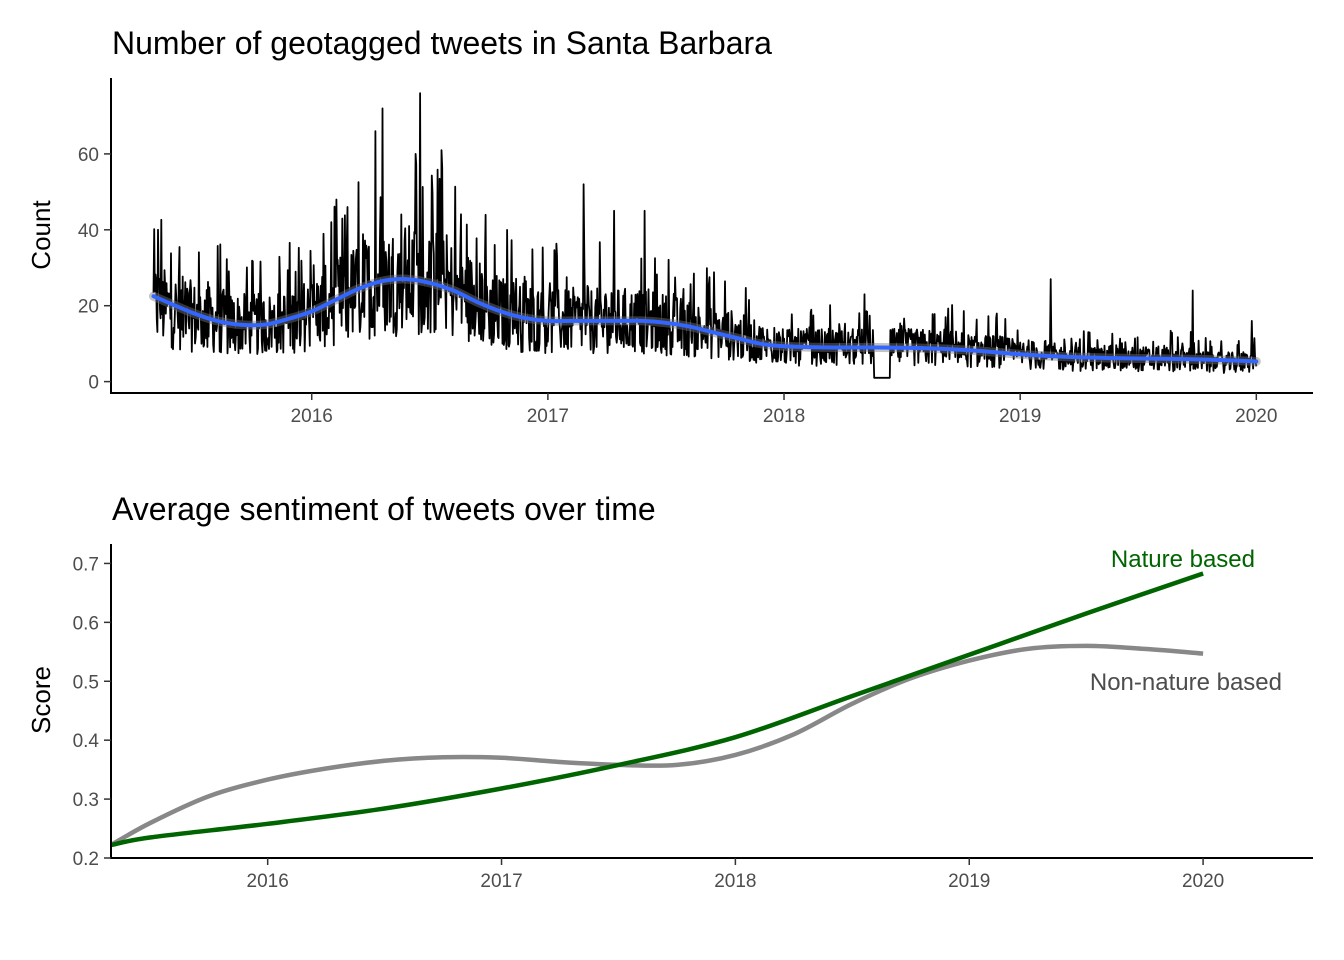  Describe the element at coordinates (705, 320) in the screenshot. I see `series-smoothed-trend-line` at that location.